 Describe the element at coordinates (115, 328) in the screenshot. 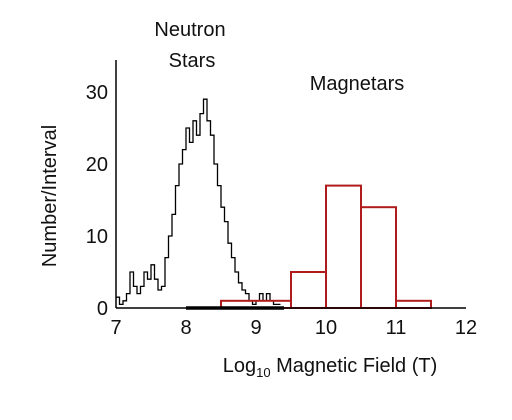

I see `x-tick-label-7: 7` at that location.